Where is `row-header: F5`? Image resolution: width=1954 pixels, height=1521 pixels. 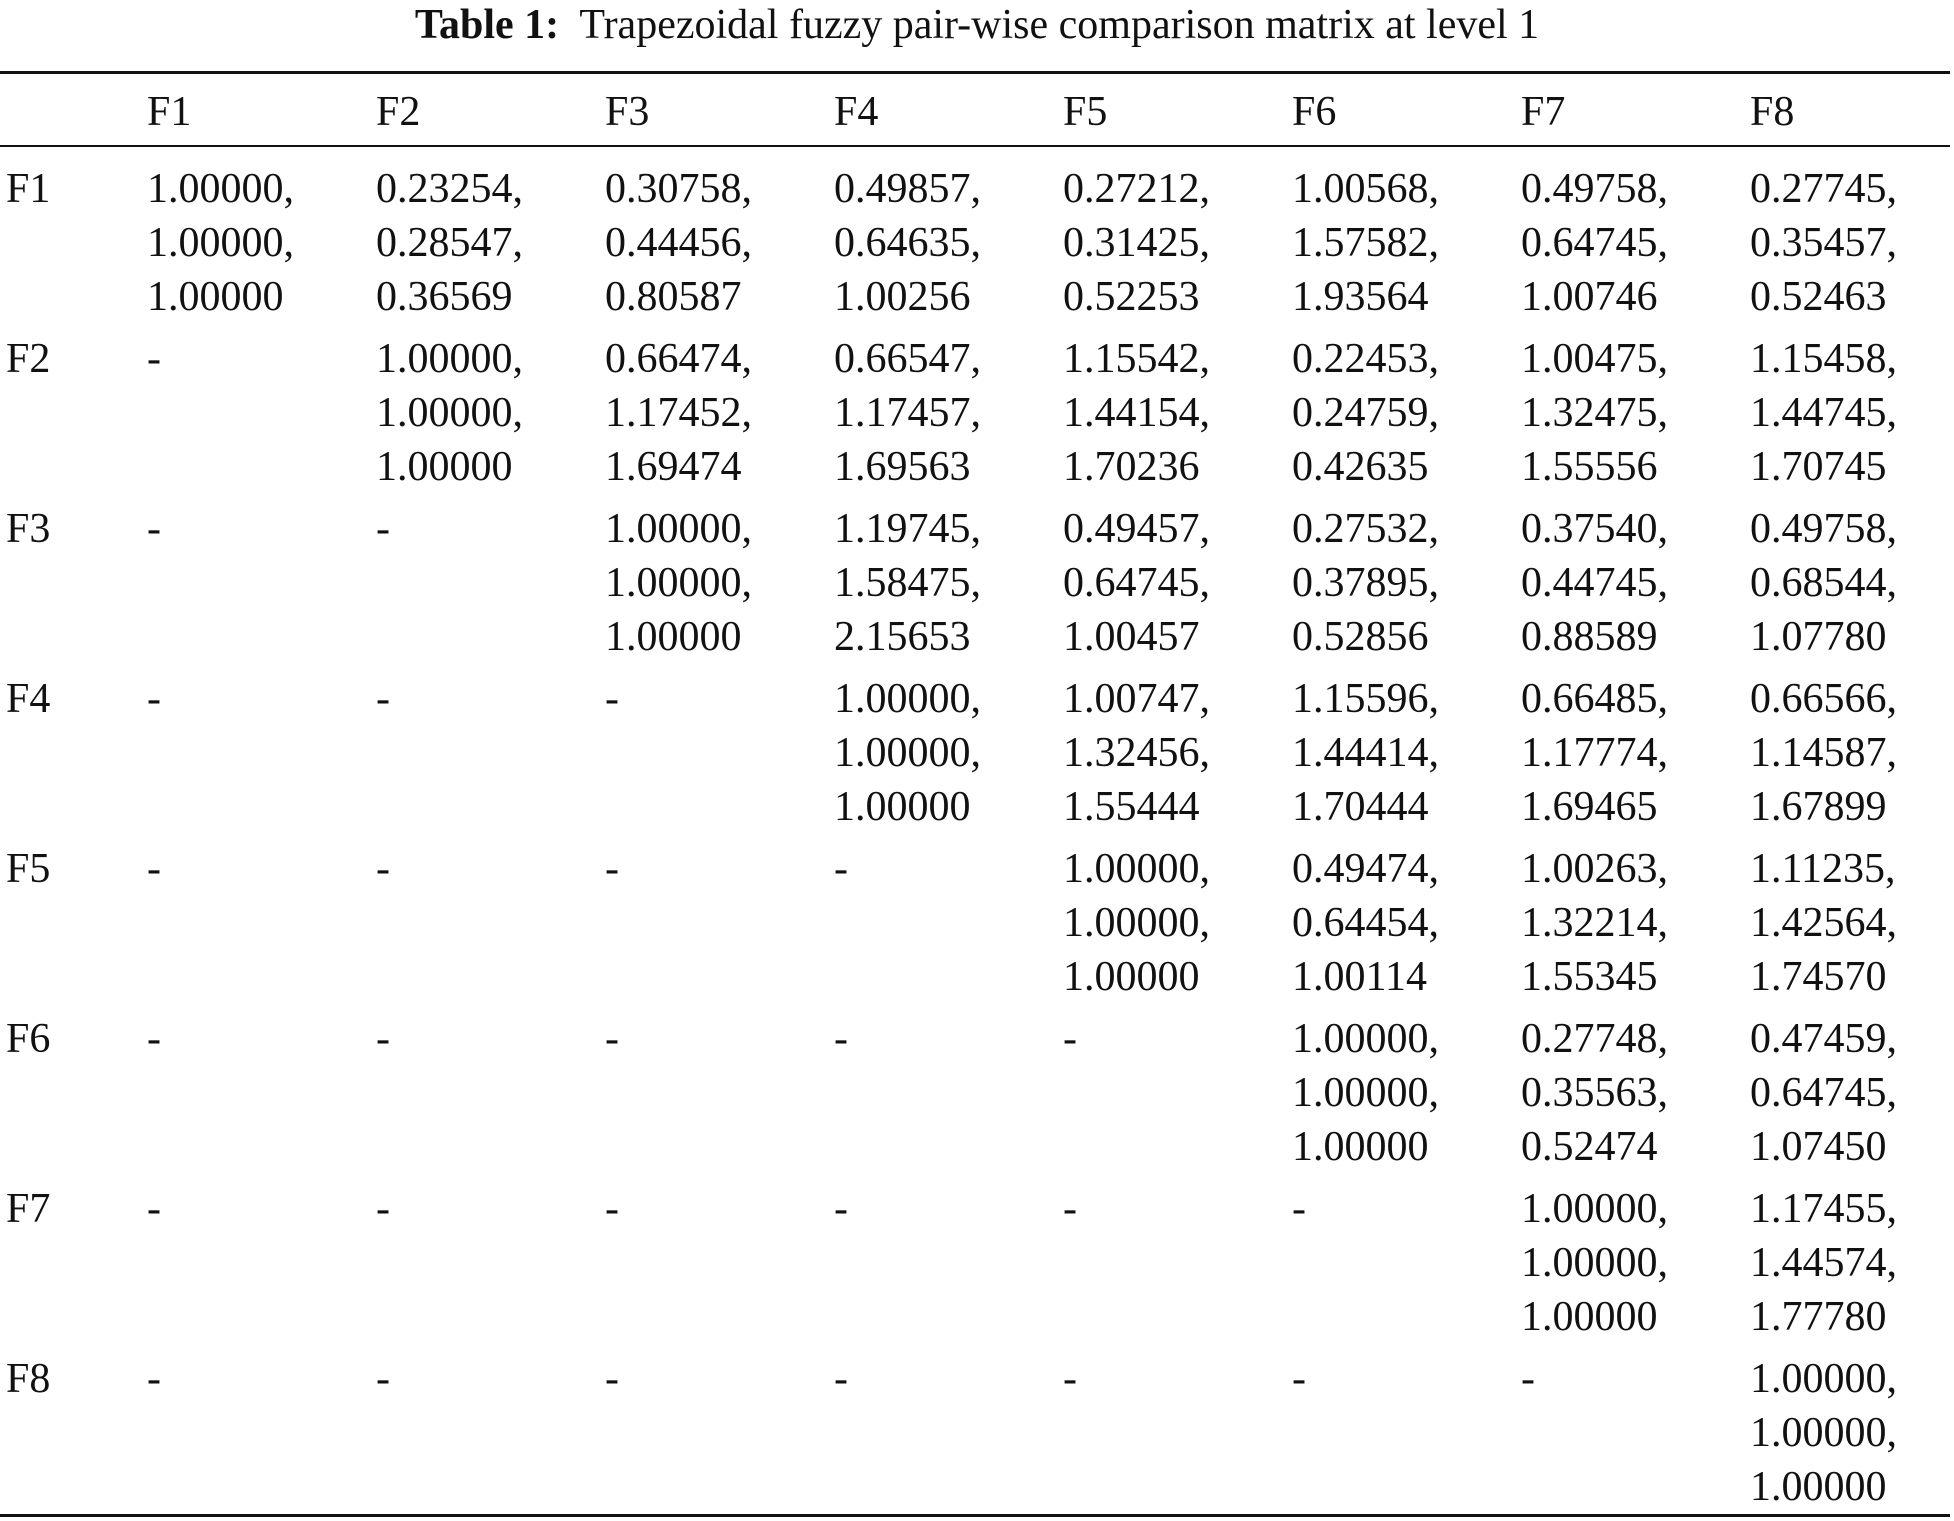
row-header: F5 is located at coordinates (28, 869).